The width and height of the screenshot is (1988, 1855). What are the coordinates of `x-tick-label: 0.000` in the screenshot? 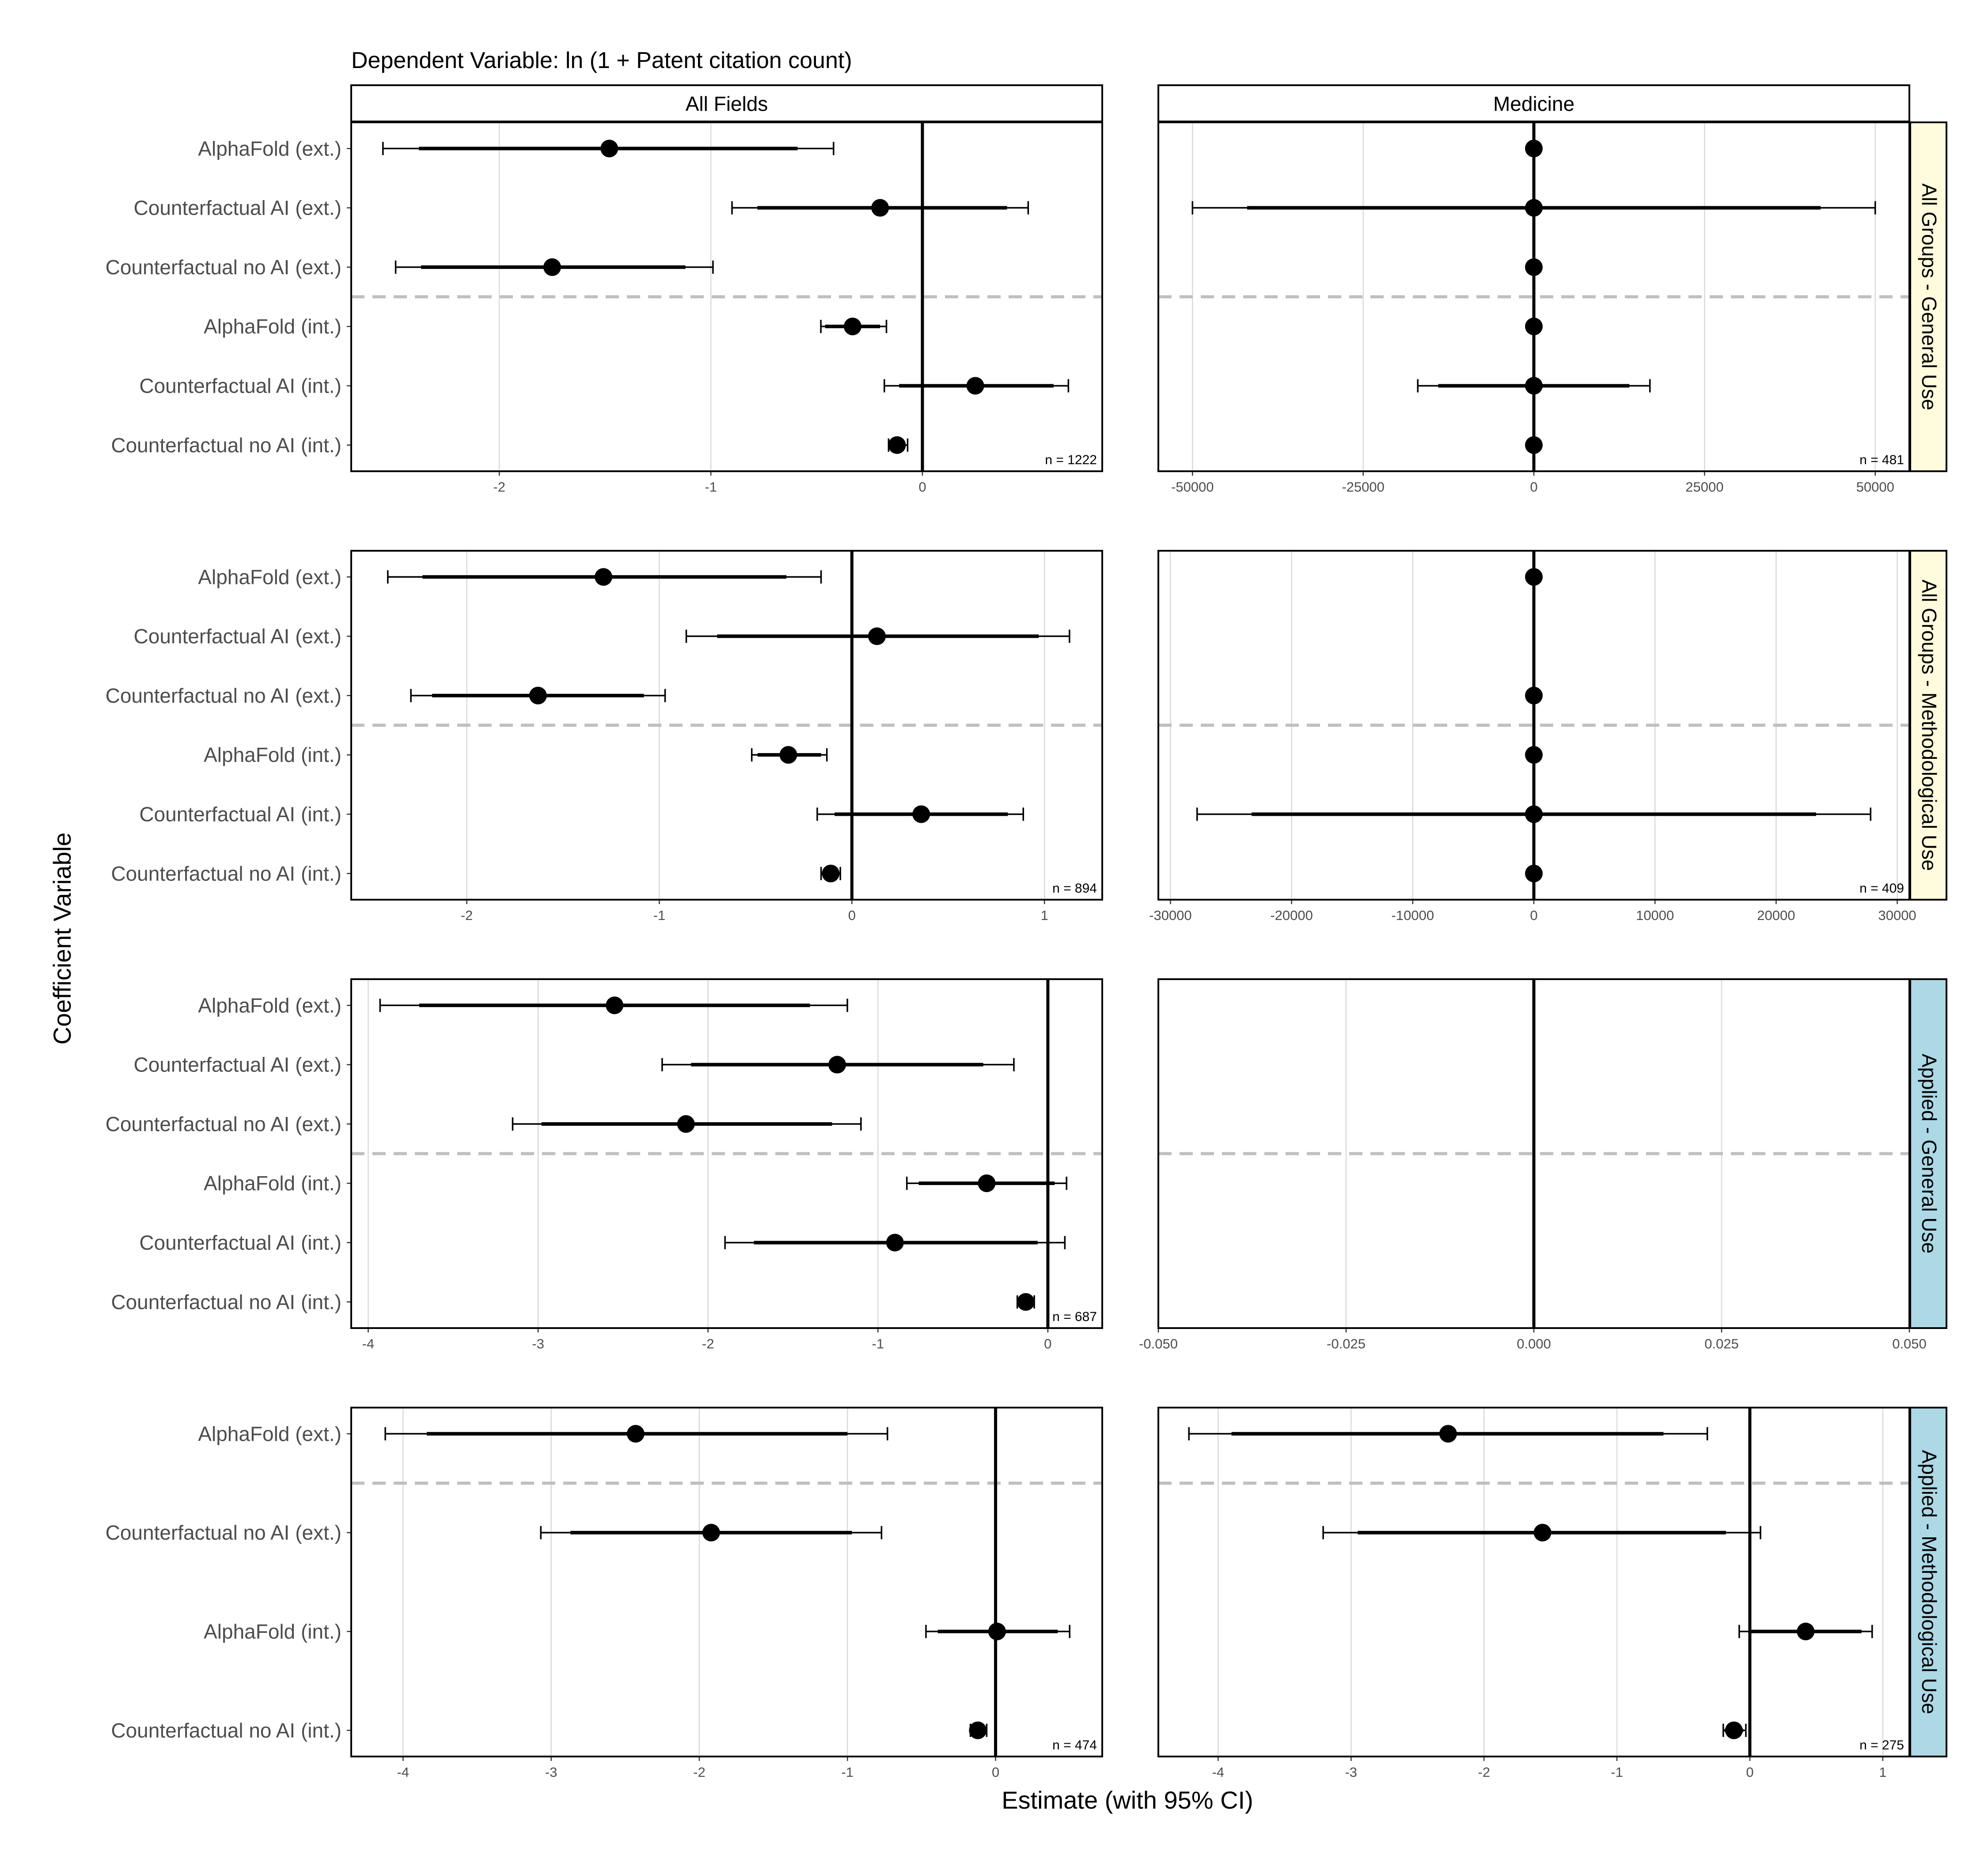 It's located at (1534, 1344).